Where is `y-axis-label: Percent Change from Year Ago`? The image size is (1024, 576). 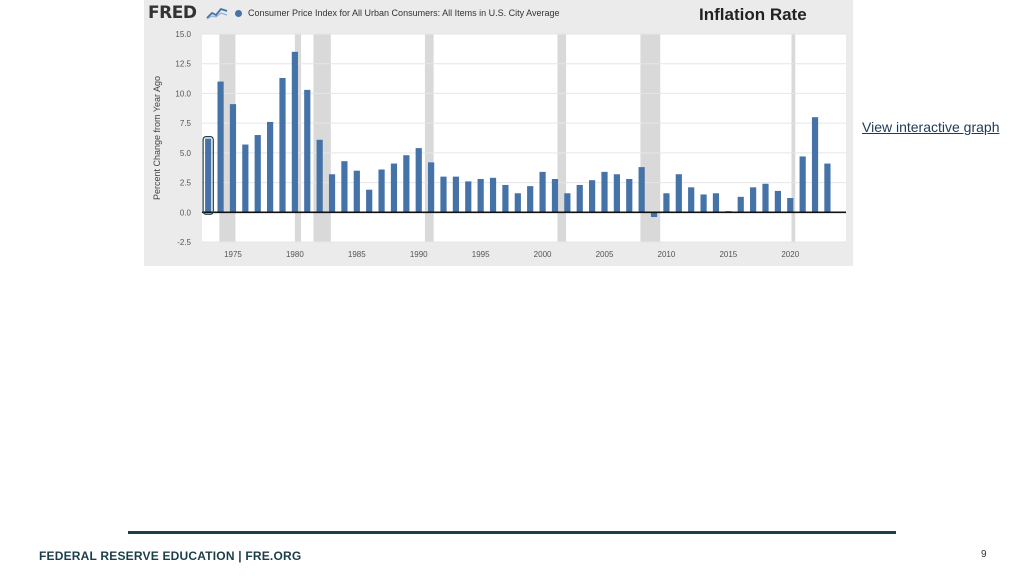 y-axis-label: Percent Change from Year Ago is located at coordinates (157, 138).